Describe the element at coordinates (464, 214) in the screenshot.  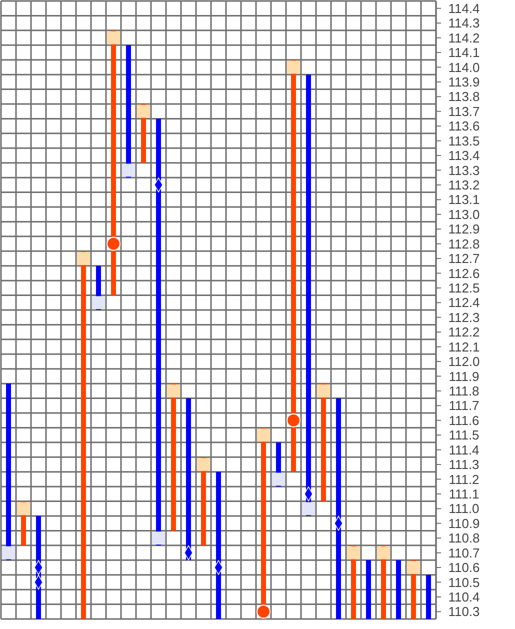
I see `y-tick-label: 113.0` at that location.